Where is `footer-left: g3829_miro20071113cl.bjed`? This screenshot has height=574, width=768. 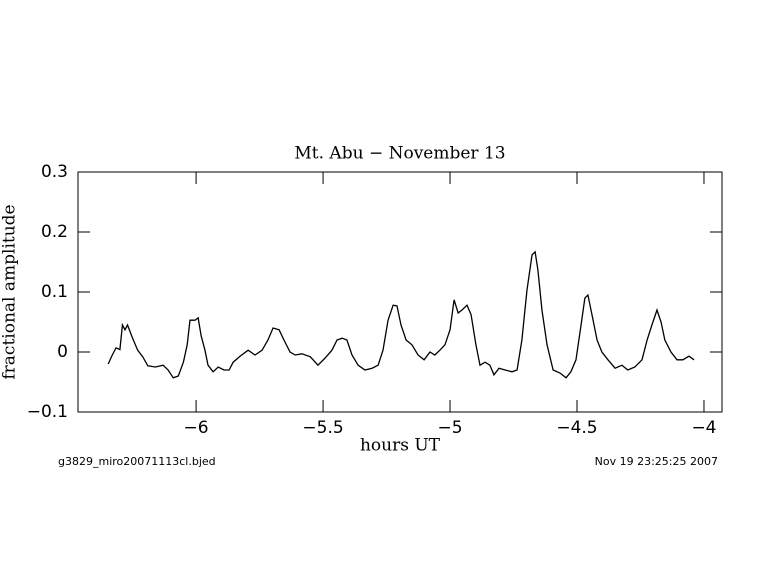
footer-left: g3829_miro20071113cl.bjed is located at coordinates (137, 461).